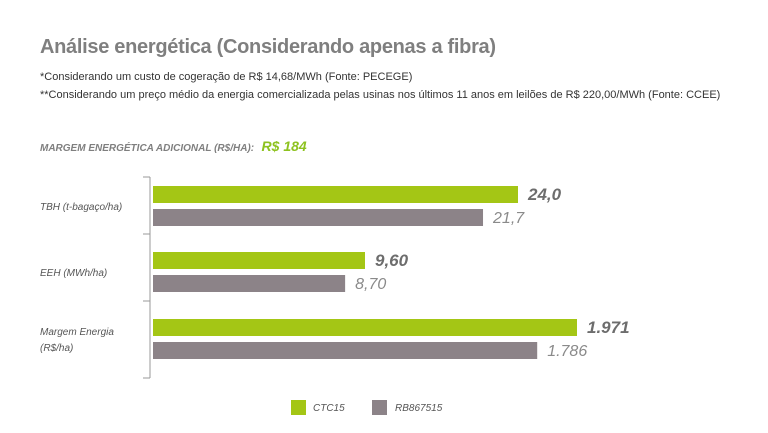  I want to click on margin-summary-label: MARGEM ENERGÉTICA ADICIONAL (R$/HA):, so click(147, 148).